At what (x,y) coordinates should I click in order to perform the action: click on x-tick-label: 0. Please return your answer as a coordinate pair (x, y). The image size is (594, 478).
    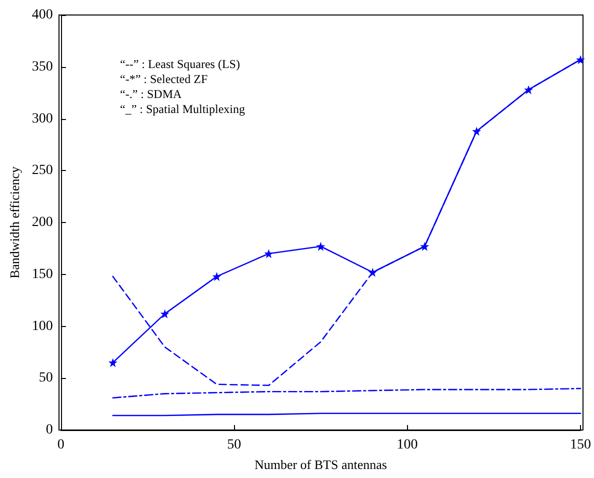
    Looking at the image, I should click on (60, 445).